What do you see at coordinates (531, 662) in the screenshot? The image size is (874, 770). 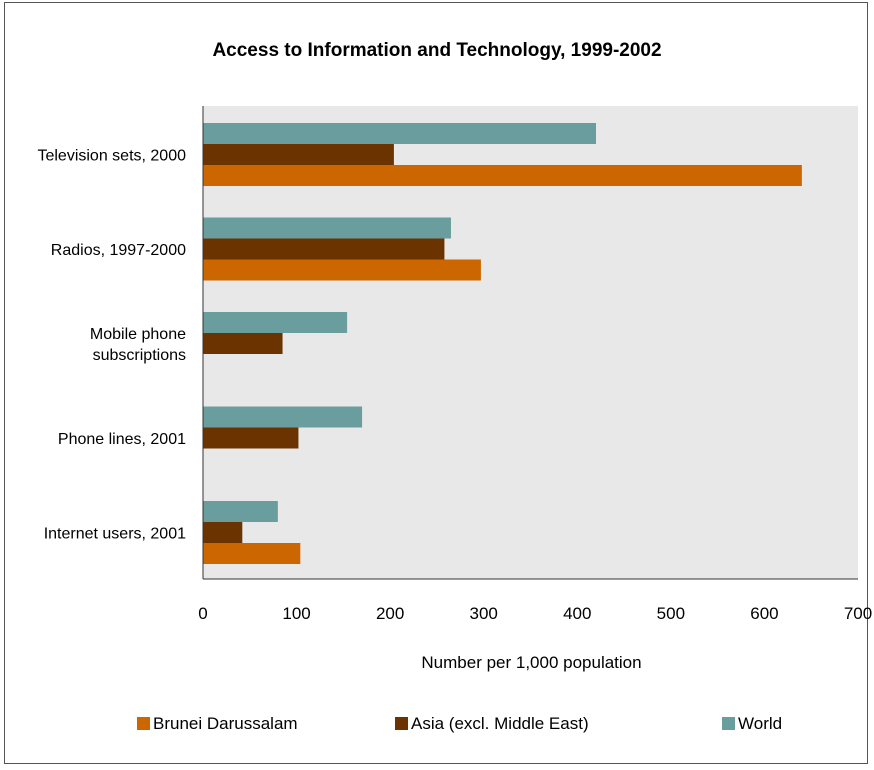 I see `x-axis-title: Number per 1,000 population` at bounding box center [531, 662].